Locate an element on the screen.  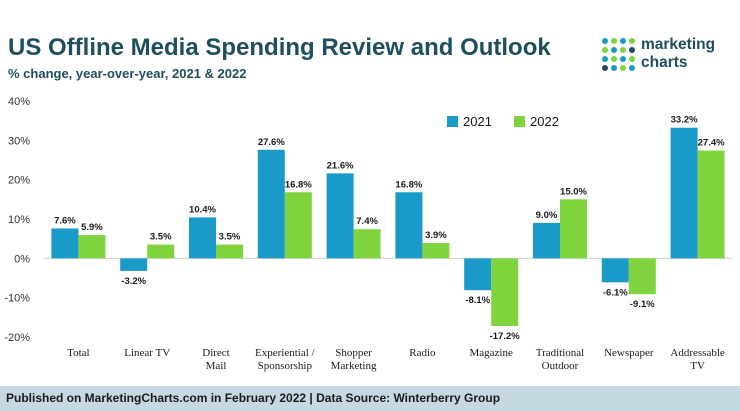
data-label: 9.0% is located at coordinates (547, 215).